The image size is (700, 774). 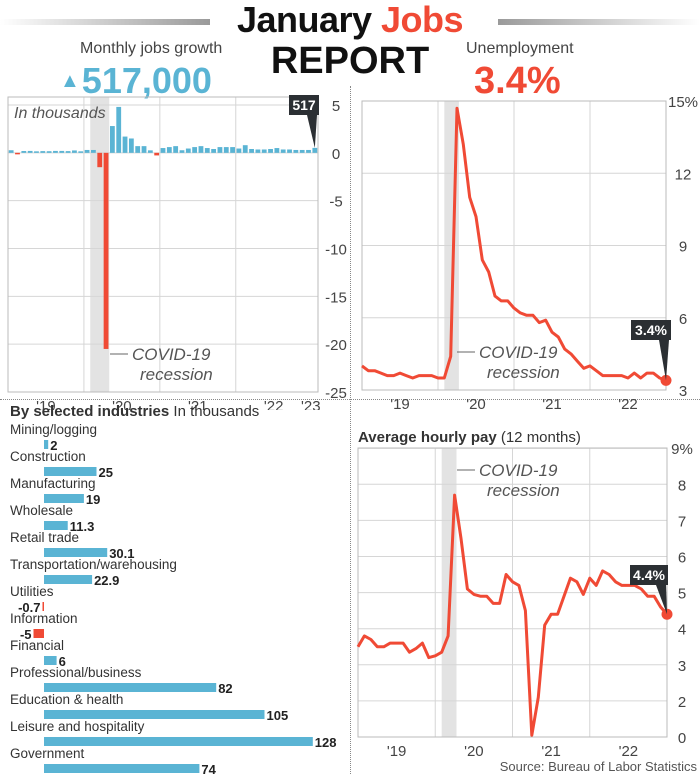 I want to click on chart-subtitle: (12 months), so click(x=541, y=437).